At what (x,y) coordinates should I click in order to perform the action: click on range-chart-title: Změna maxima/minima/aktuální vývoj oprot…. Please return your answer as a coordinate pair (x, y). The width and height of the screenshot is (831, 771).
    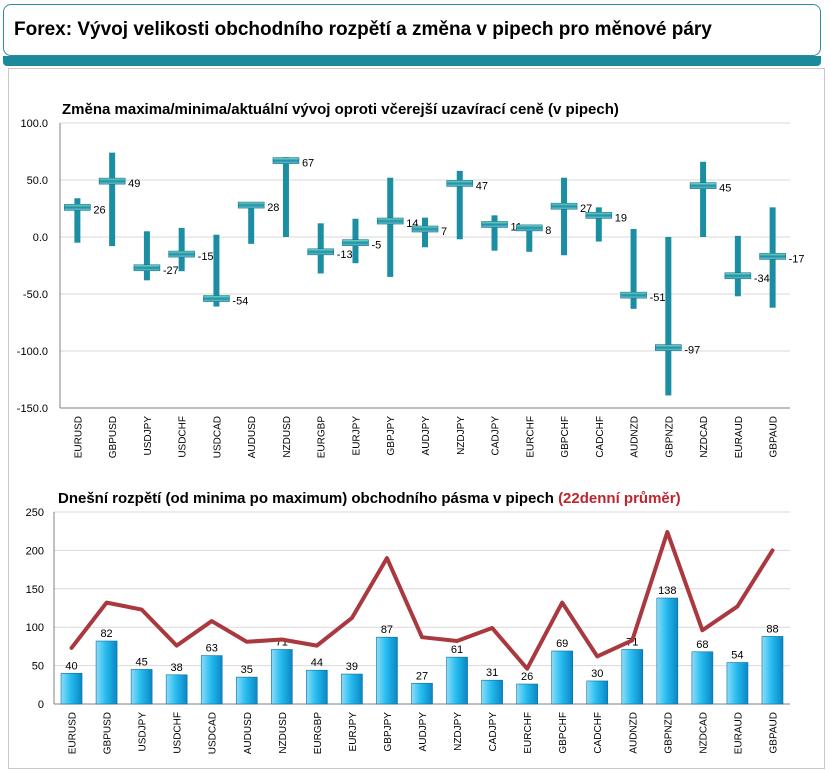
    Looking at the image, I should click on (340, 109).